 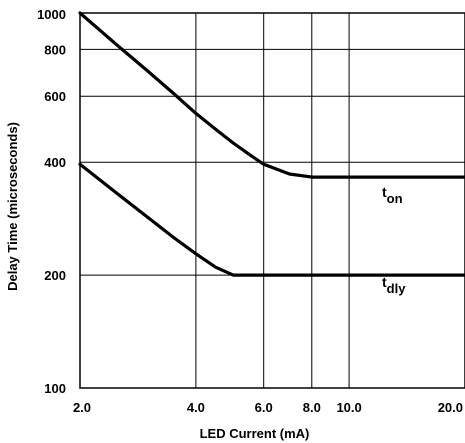 What do you see at coordinates (82, 407) in the screenshot?
I see `x-tick-label: 2.0` at bounding box center [82, 407].